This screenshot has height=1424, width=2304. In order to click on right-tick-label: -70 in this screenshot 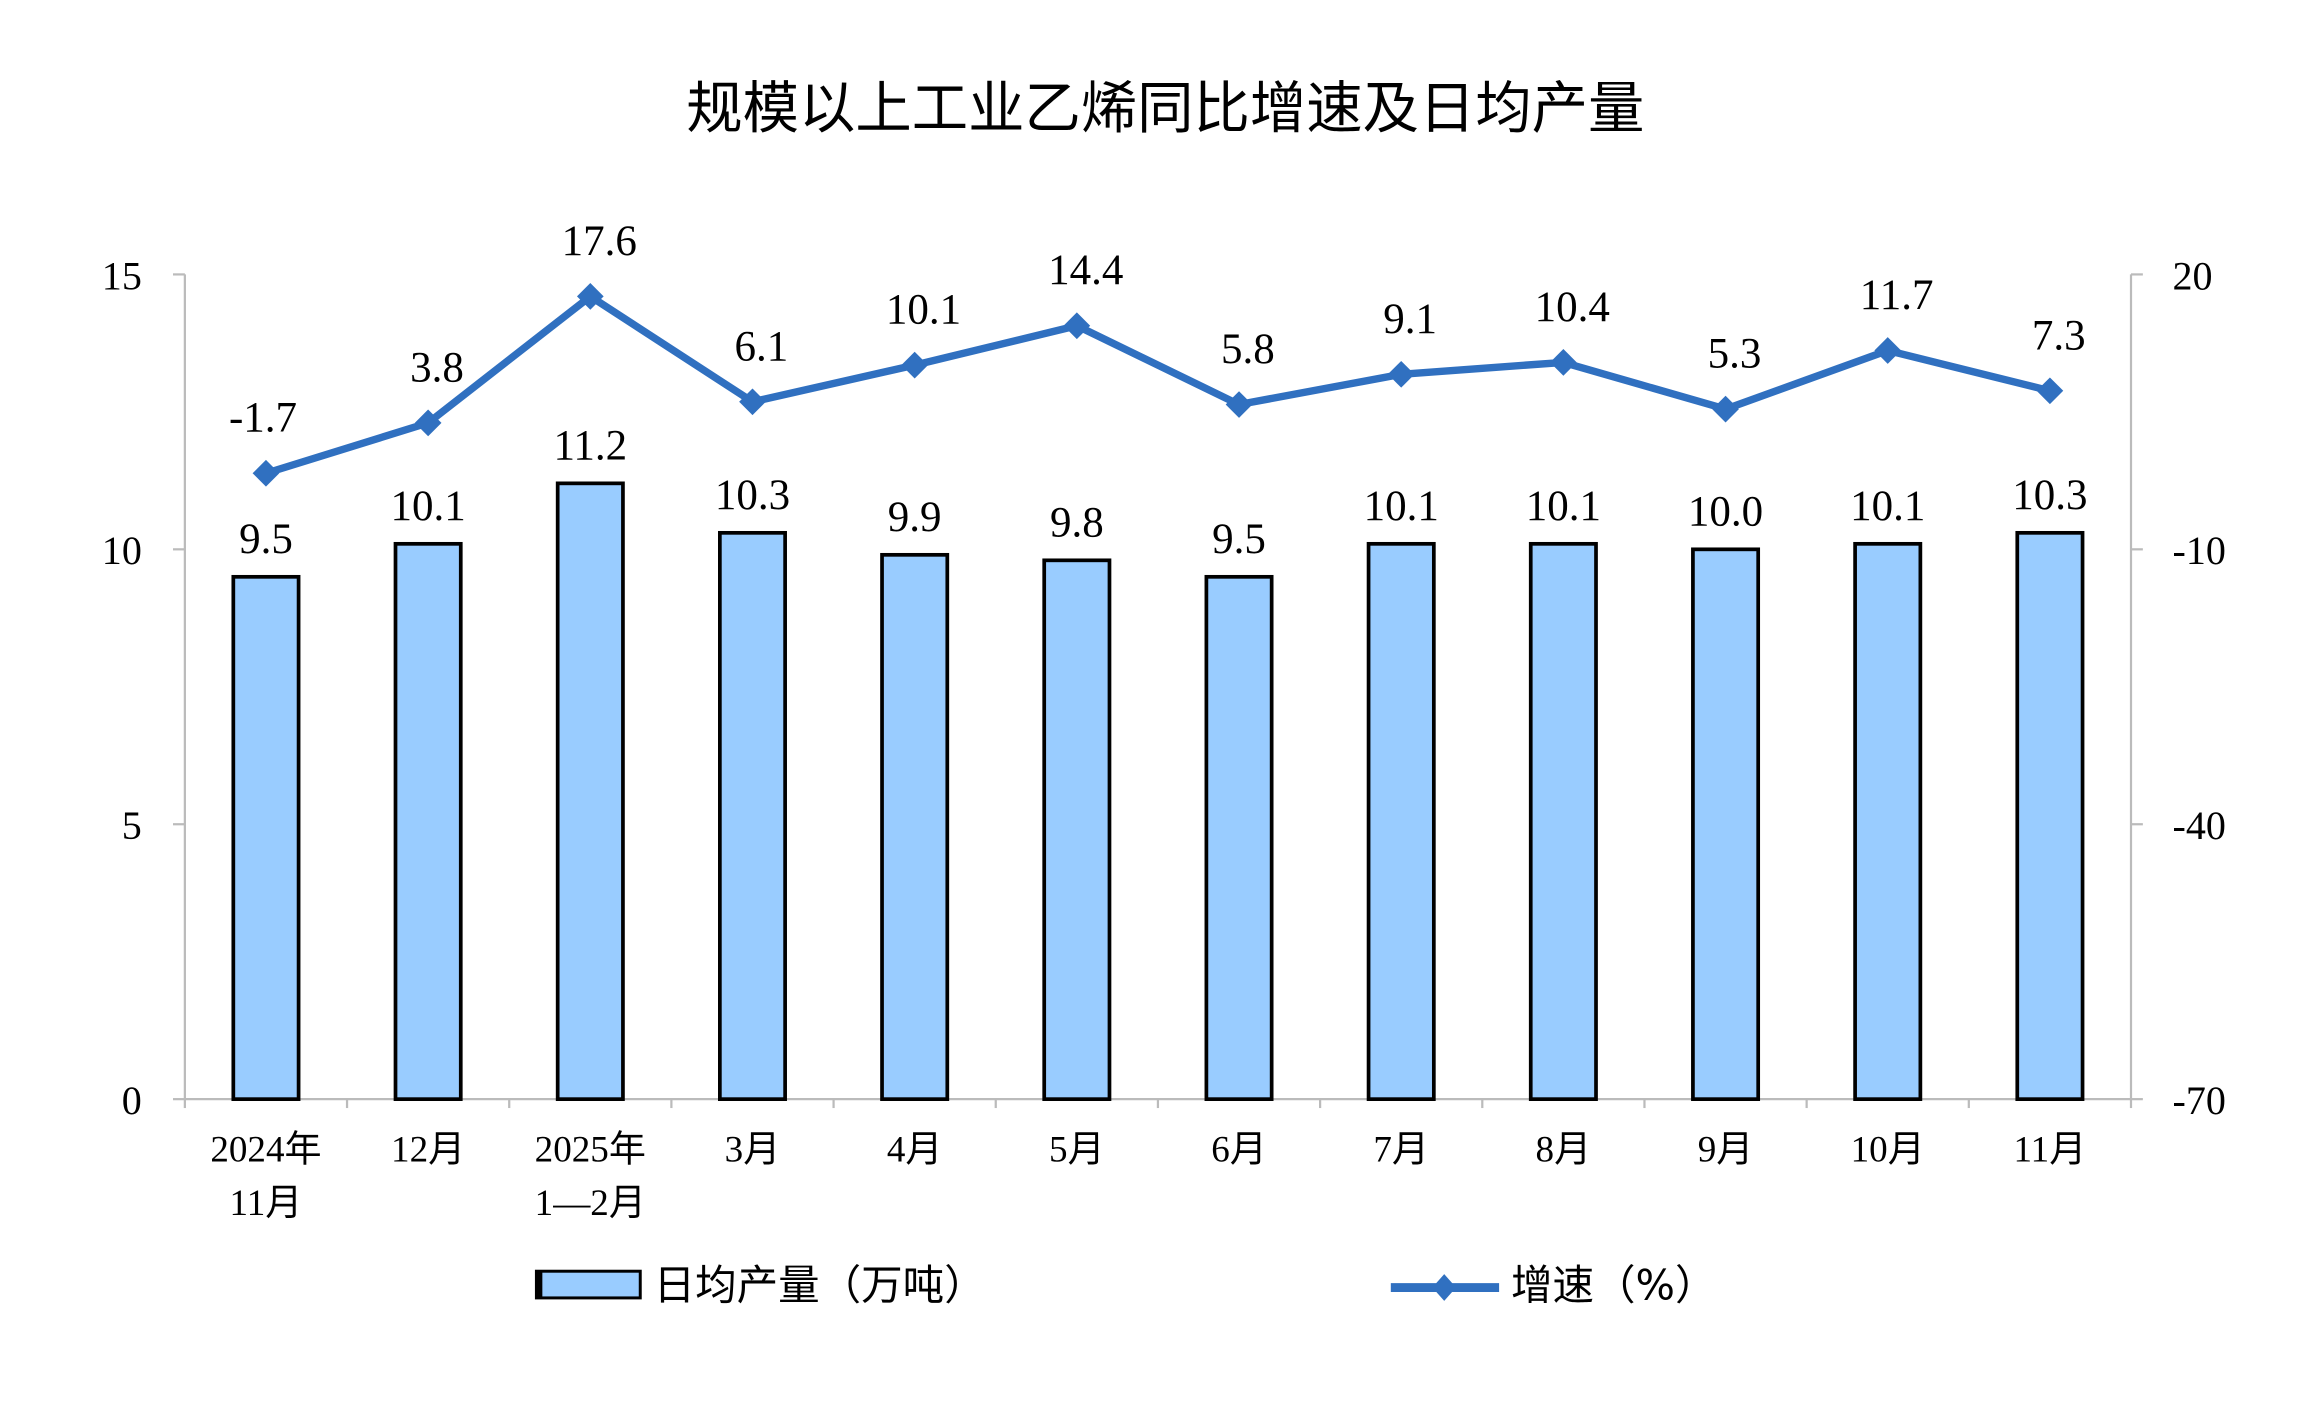, I will do `click(2199, 1100)`.